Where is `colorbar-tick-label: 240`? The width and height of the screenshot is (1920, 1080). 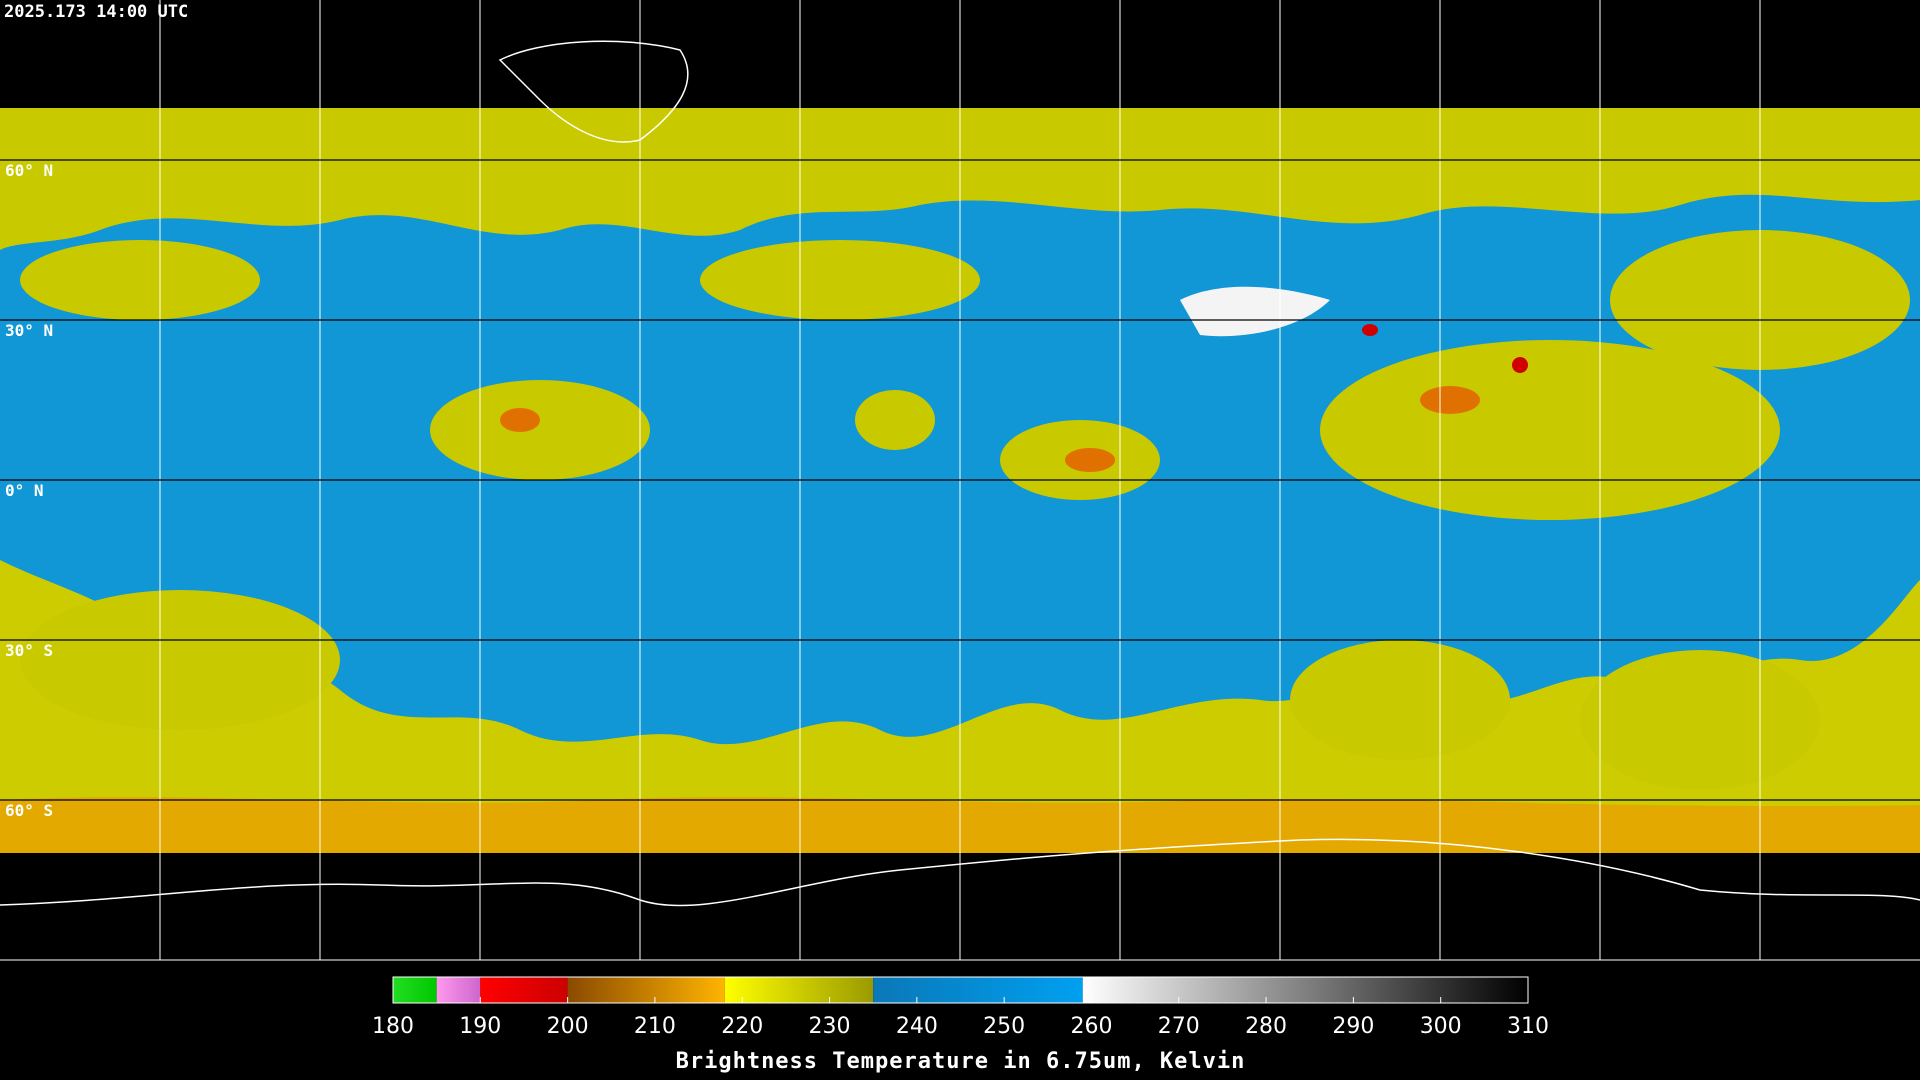 colorbar-tick-label: 240 is located at coordinates (917, 1026).